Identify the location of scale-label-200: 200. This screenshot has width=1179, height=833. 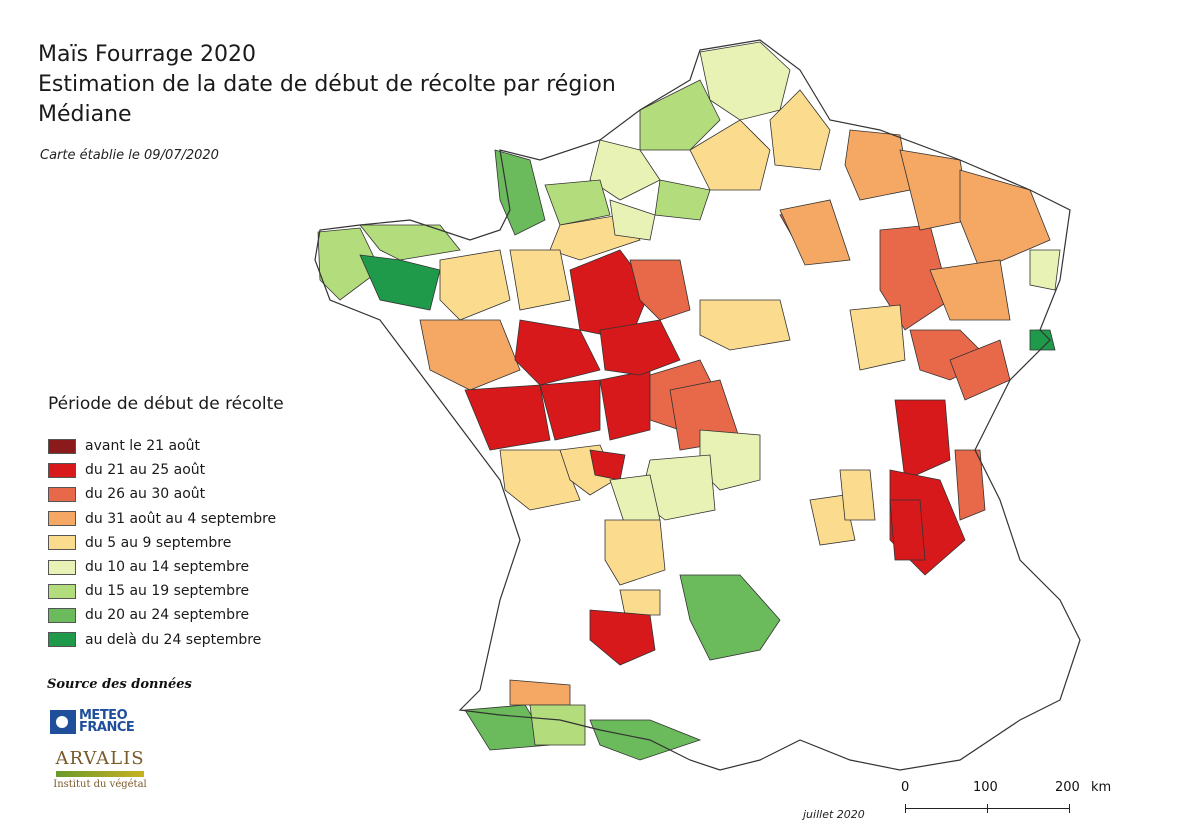
(1067, 787).